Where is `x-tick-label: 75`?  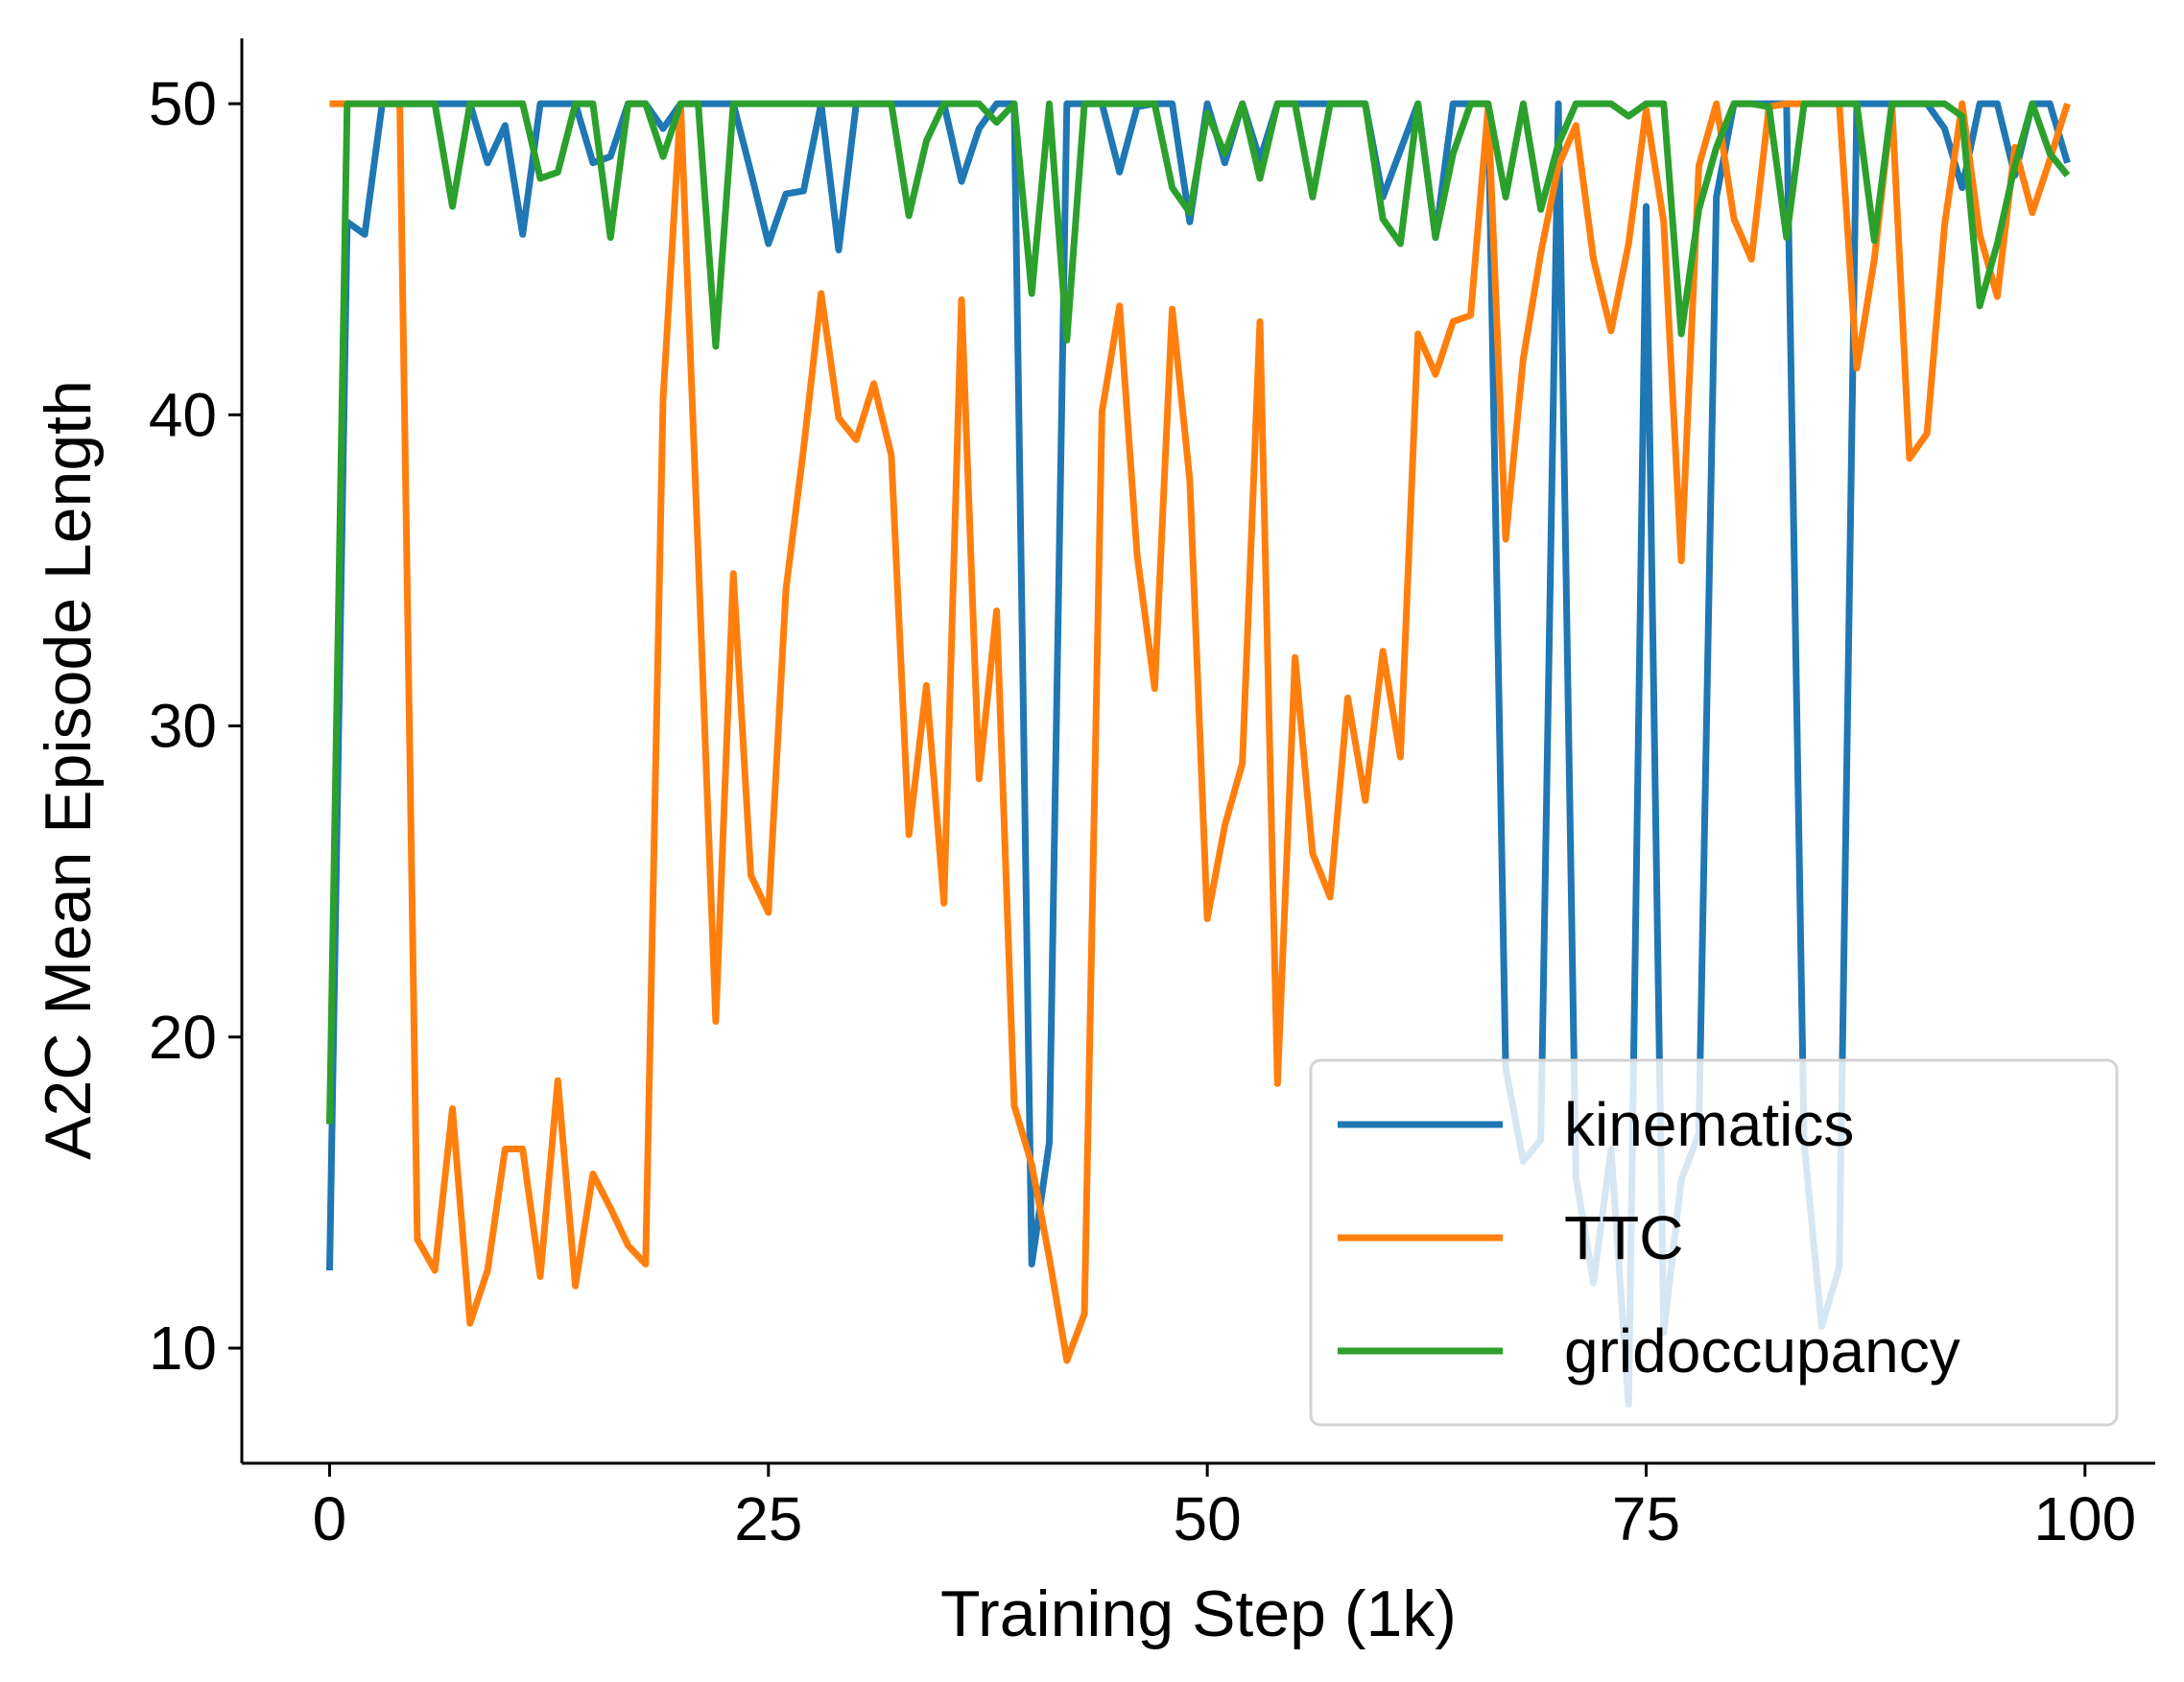 x-tick-label: 75 is located at coordinates (1646, 1518).